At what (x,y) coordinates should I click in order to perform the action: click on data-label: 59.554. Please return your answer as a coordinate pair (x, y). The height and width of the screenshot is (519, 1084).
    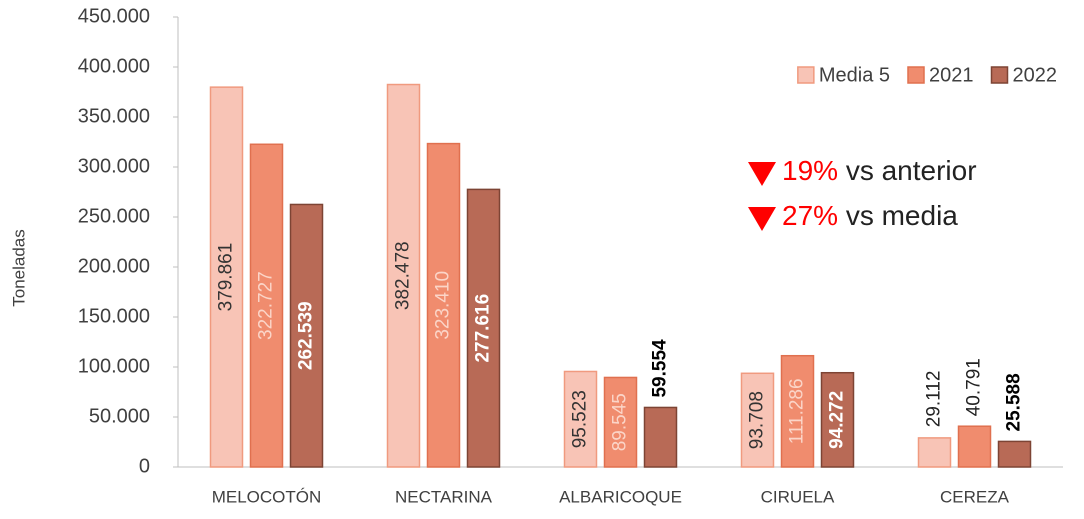
    Looking at the image, I should click on (660, 368).